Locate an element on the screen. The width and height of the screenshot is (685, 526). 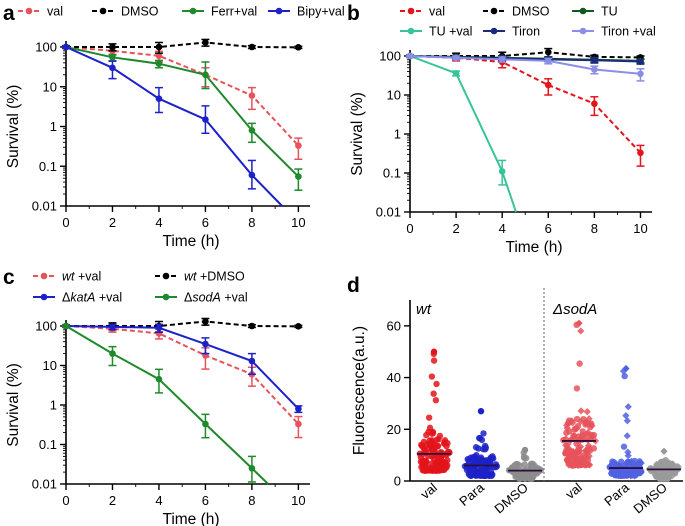
x-category-label: val is located at coordinates (429, 491).